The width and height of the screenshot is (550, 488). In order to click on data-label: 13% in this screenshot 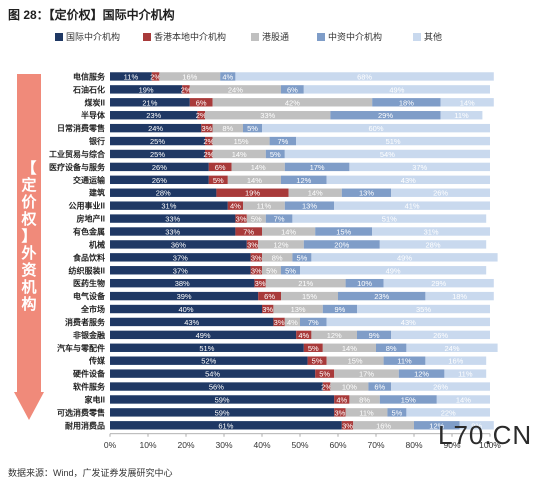, I will do `click(298, 309)`.